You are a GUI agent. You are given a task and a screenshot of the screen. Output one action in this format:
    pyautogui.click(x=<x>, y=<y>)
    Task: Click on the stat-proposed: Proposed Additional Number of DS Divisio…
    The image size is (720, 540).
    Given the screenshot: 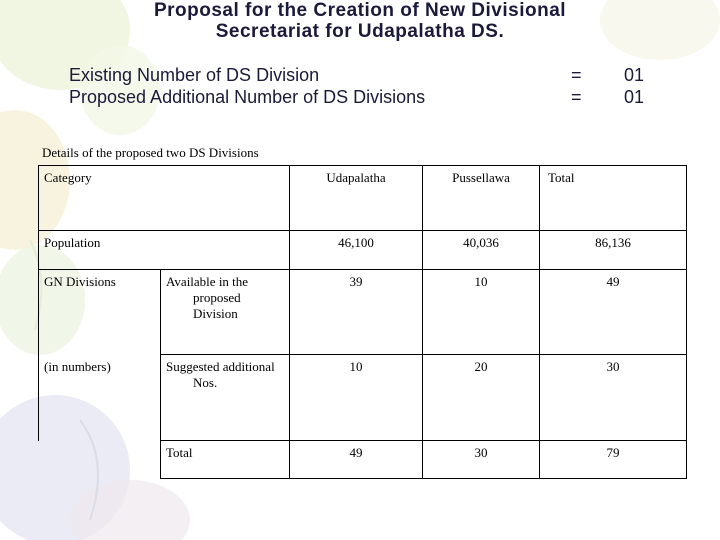 What is the action you would take?
    pyautogui.click(x=369, y=97)
    